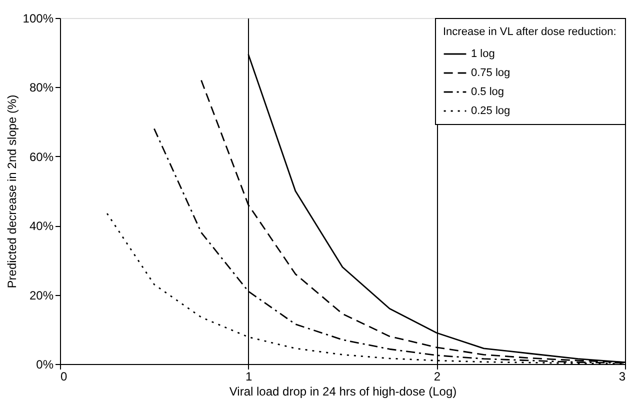  I want to click on legend-label: 0.75 log, so click(490, 73).